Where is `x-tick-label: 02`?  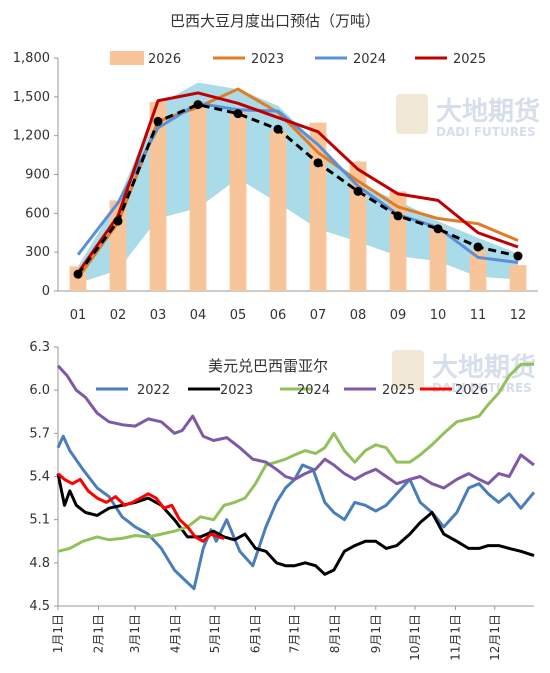
x-tick-label: 02 is located at coordinates (118, 315).